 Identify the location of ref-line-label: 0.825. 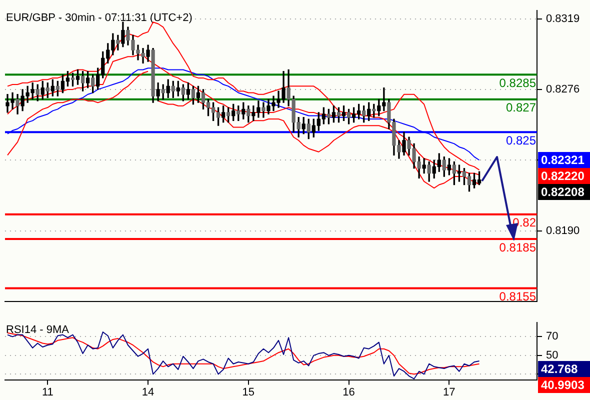
(521, 140).